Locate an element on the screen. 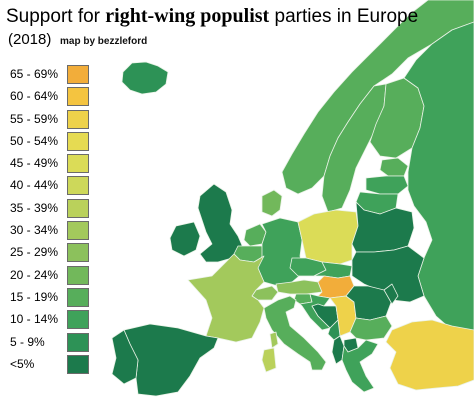  legend-label: 35 - 39% is located at coordinates (34, 207).